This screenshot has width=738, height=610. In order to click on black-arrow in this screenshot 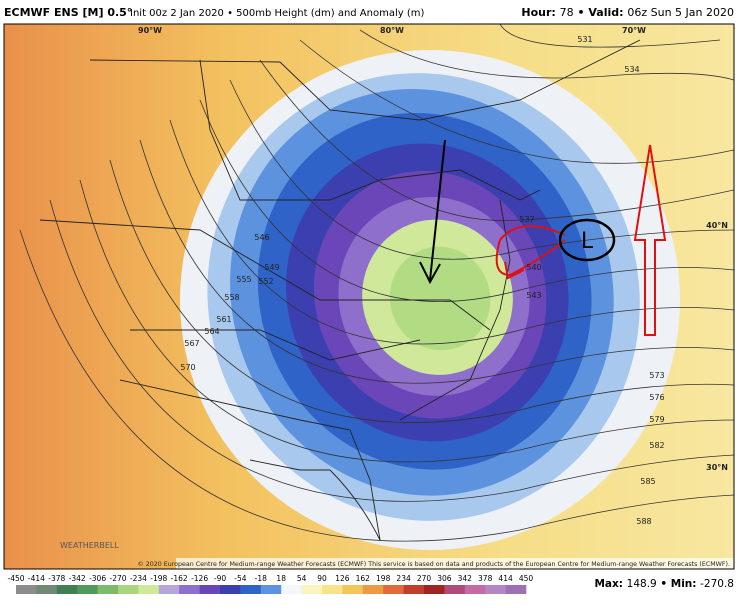, I will do `click(432, 212)`.